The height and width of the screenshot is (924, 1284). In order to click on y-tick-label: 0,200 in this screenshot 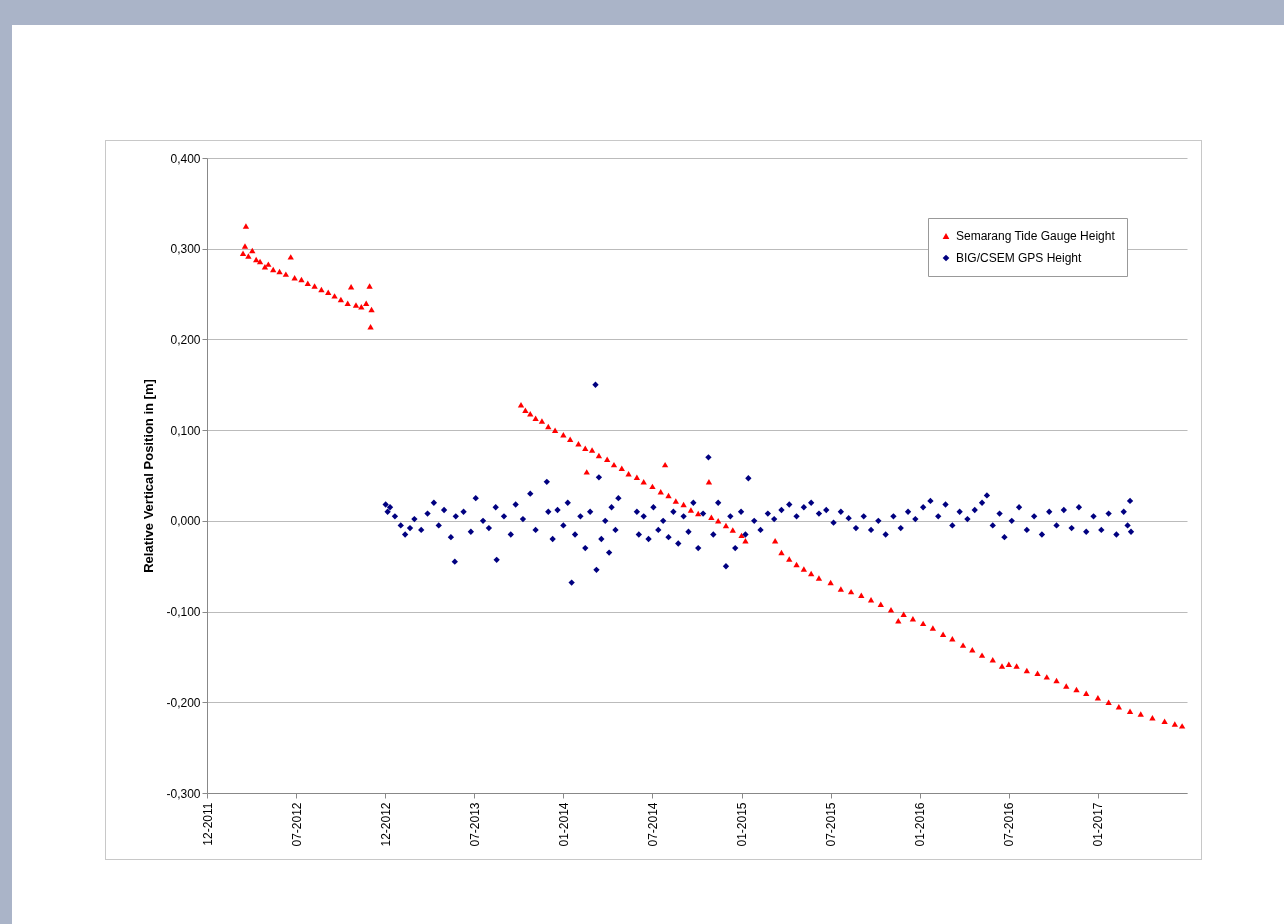, I will do `click(185, 339)`.